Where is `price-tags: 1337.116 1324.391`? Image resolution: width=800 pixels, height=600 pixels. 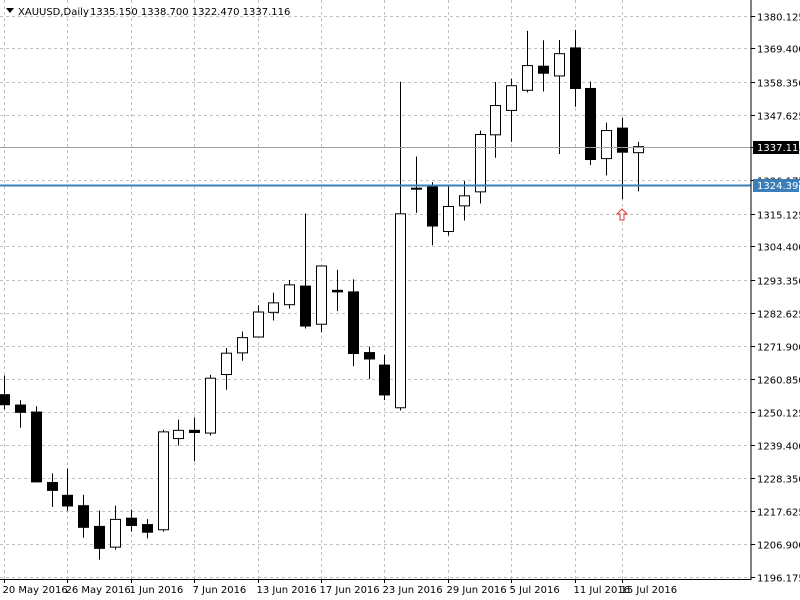
price-tags: 1337.116 1324.391 is located at coordinates (776, 166).